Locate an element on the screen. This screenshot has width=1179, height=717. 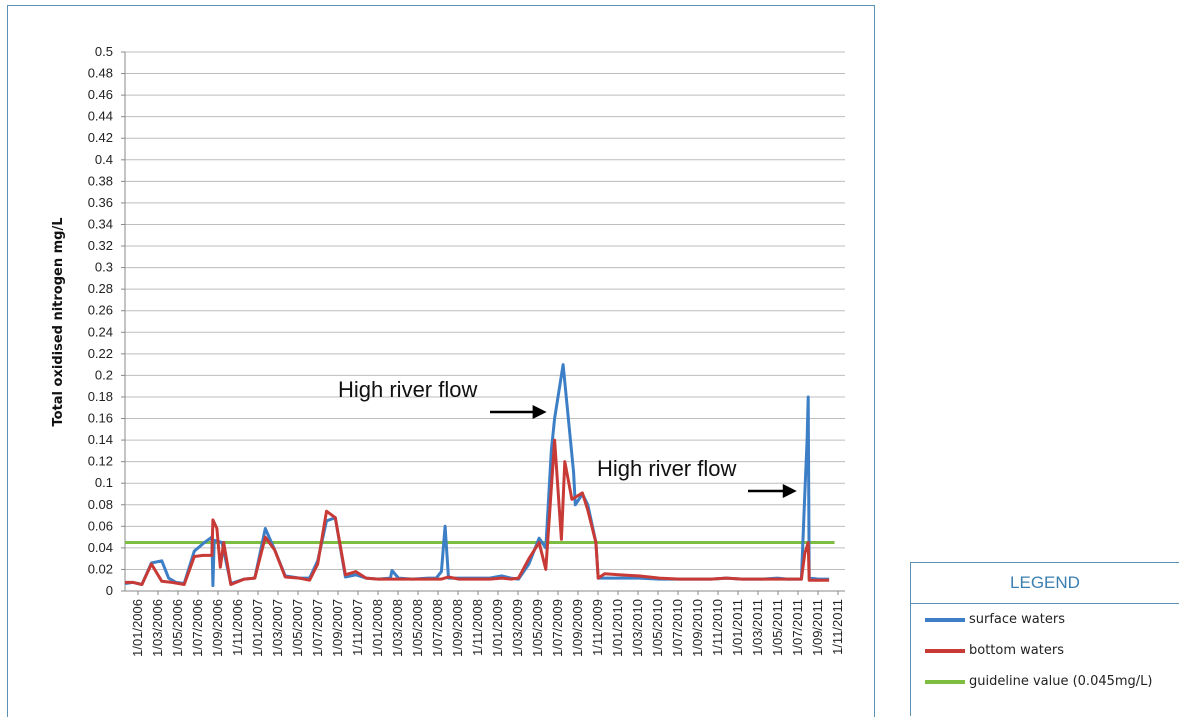
y-tick-label: 0.08 is located at coordinates (100, 504).